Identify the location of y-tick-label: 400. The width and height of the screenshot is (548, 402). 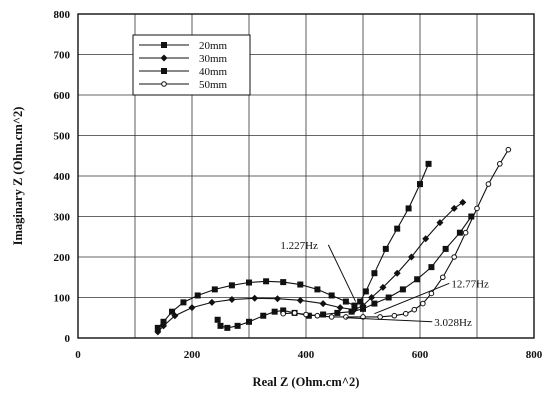
(62, 177).